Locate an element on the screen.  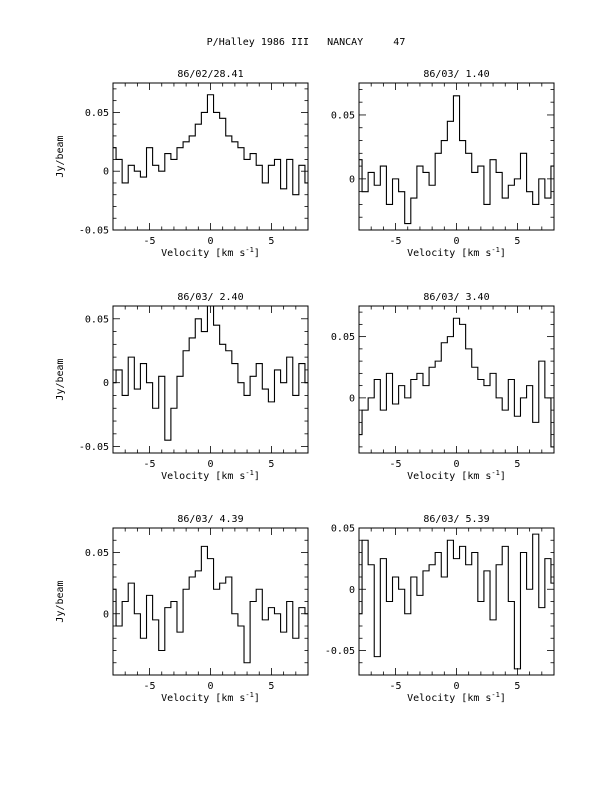
panel-title: 86/03/ 2.40 is located at coordinates (210, 297).